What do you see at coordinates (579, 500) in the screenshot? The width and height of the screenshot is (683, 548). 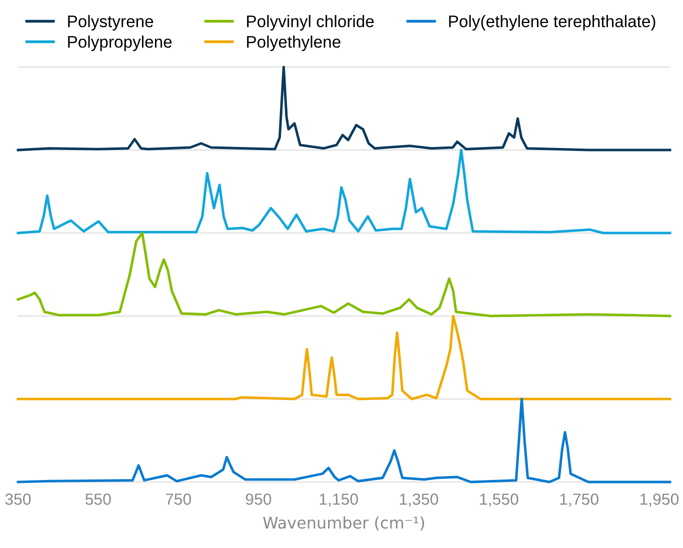 I see `x-tick-label: 1,750` at bounding box center [579, 500].